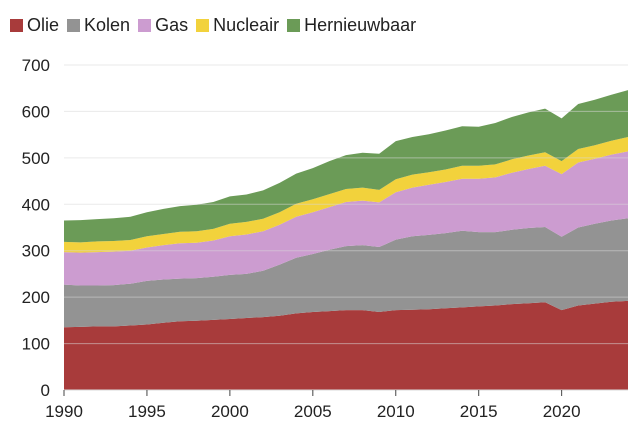  Describe the element at coordinates (396, 411) in the screenshot. I see `x-tick-label: 2010` at that location.